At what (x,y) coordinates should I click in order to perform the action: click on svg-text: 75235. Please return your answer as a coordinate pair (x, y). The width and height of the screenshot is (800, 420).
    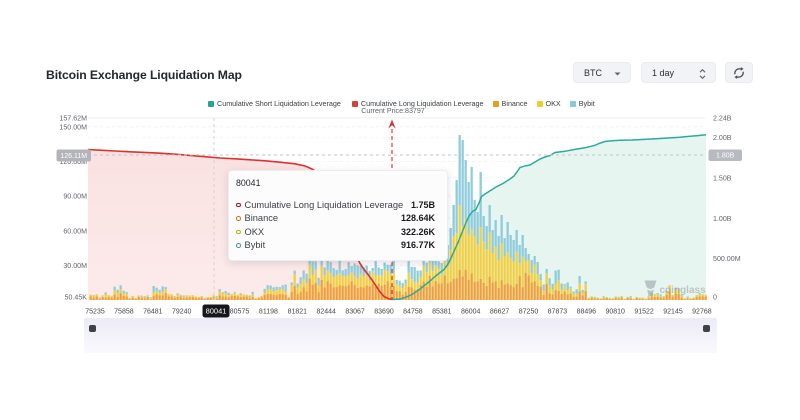
    Looking at the image, I should click on (95, 312).